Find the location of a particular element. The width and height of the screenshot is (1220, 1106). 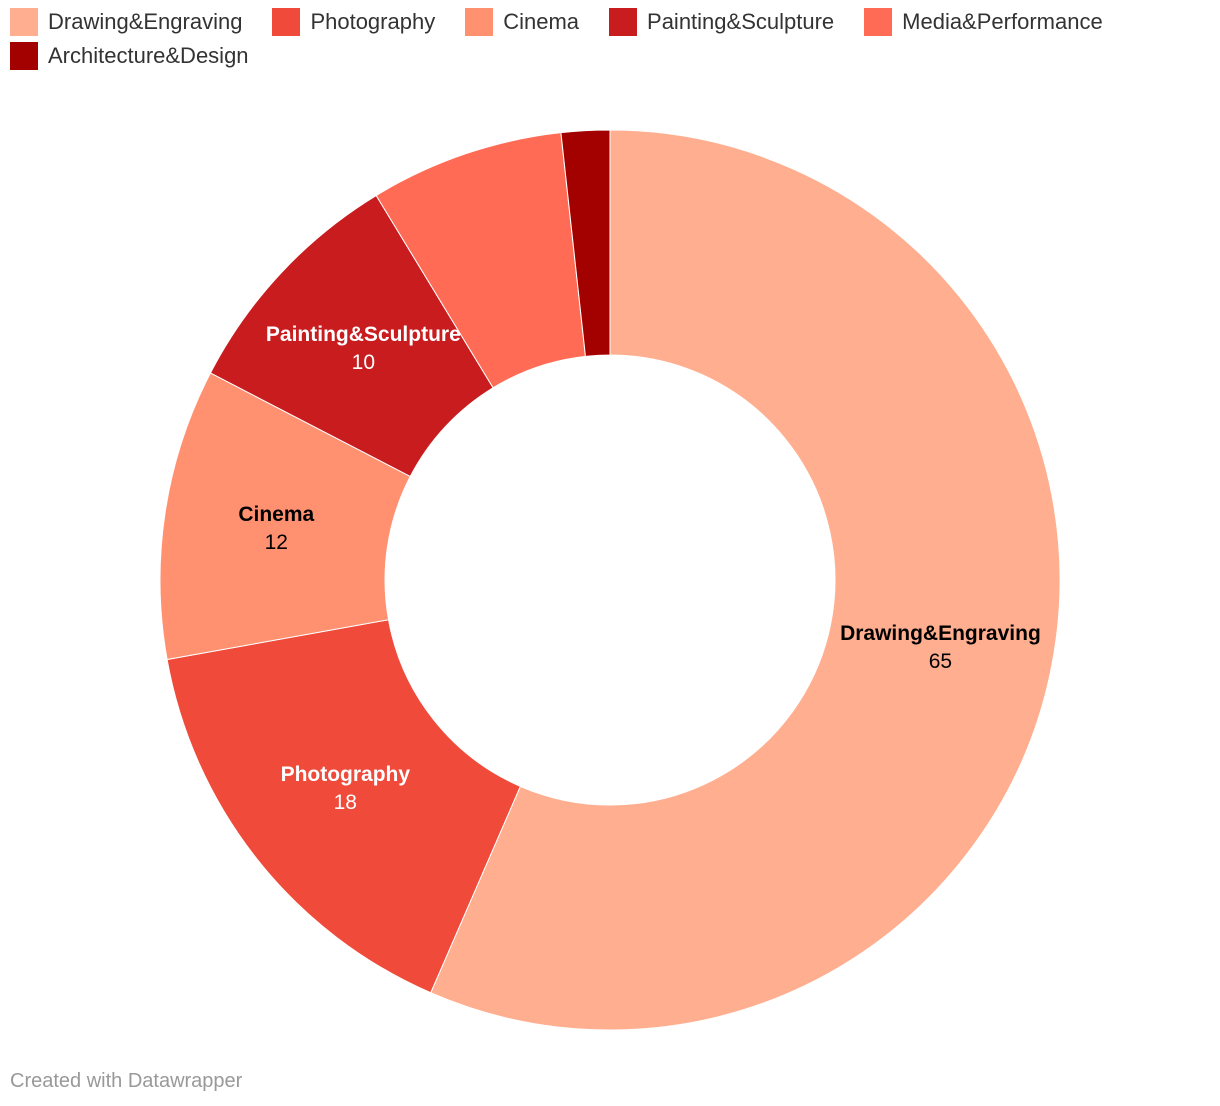

legend-item: Architecture&Design is located at coordinates (129, 56).